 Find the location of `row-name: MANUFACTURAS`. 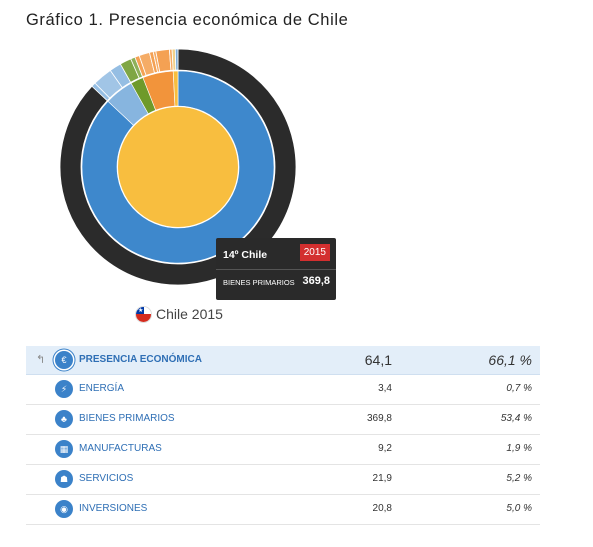

row-name: MANUFACTURAS is located at coordinates (120, 448).